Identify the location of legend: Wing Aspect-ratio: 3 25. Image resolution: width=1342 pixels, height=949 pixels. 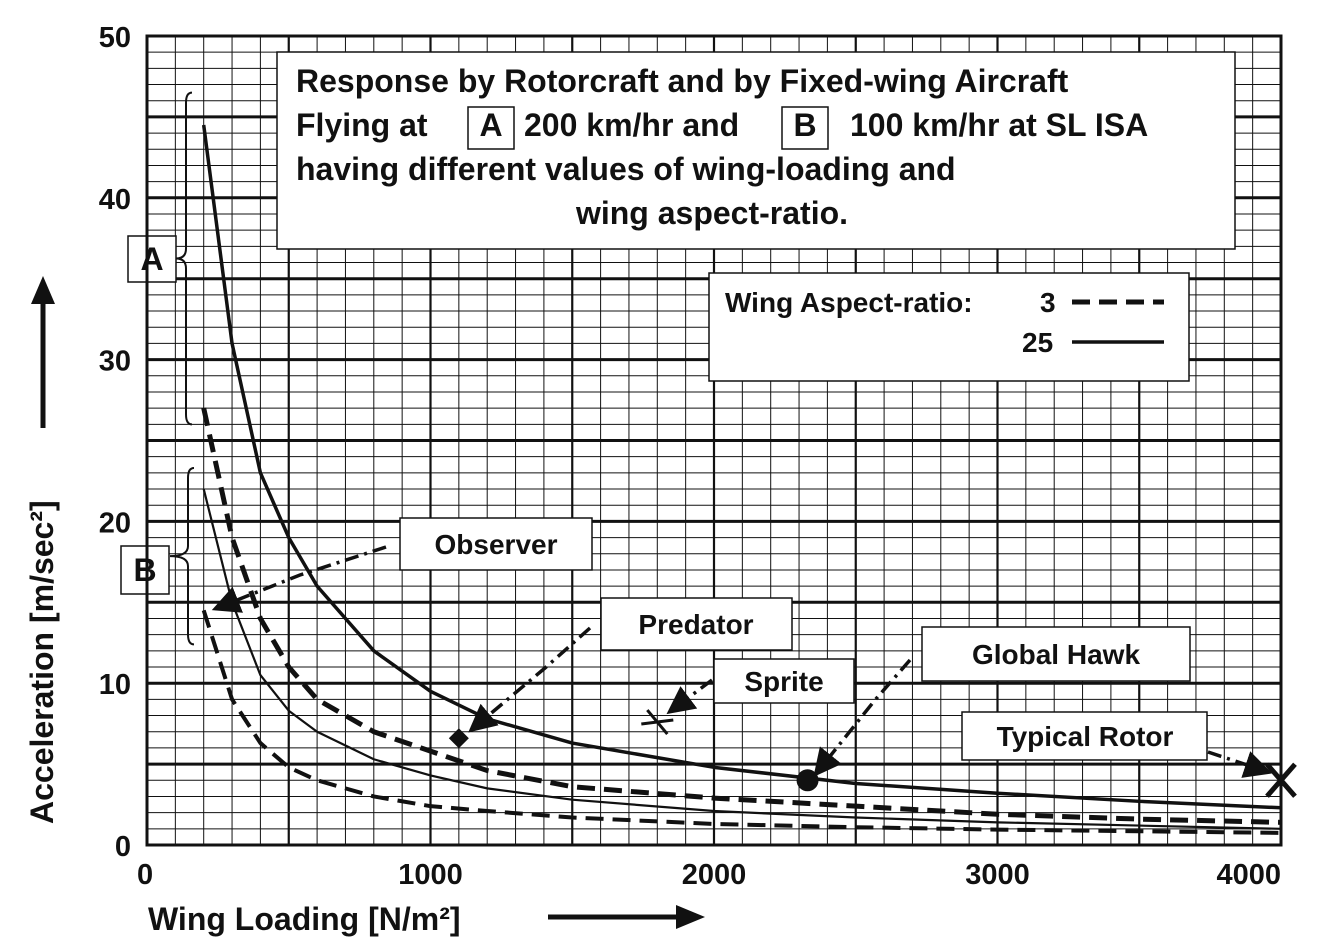
(949, 327).